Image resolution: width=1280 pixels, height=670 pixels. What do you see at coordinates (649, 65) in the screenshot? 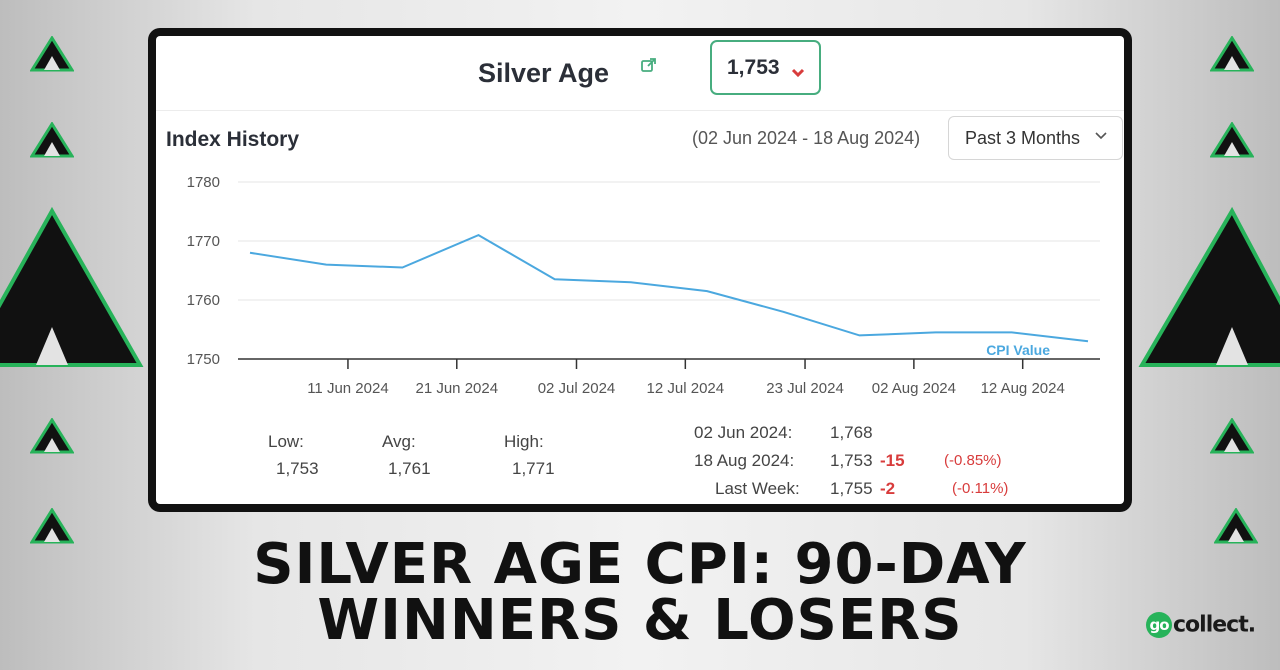
I see `external-link-icon` at bounding box center [649, 65].